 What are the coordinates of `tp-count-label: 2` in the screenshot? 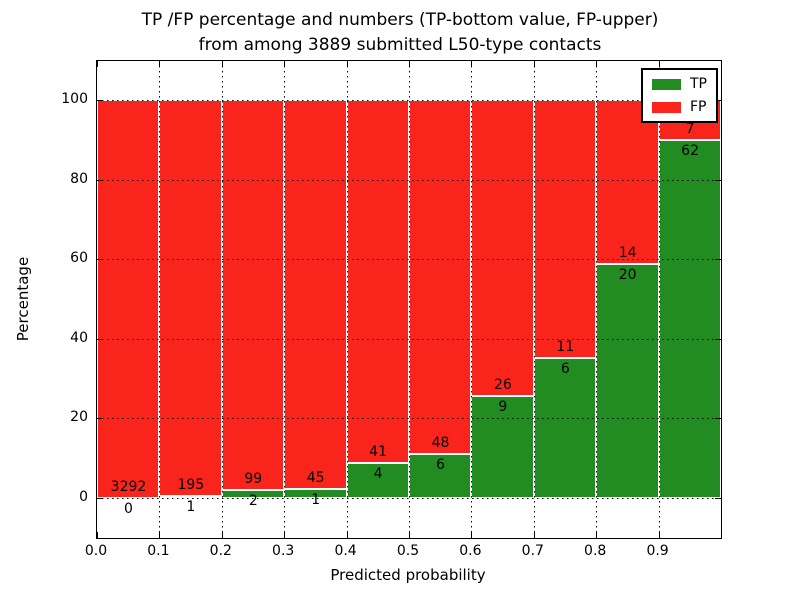 It's located at (253, 501).